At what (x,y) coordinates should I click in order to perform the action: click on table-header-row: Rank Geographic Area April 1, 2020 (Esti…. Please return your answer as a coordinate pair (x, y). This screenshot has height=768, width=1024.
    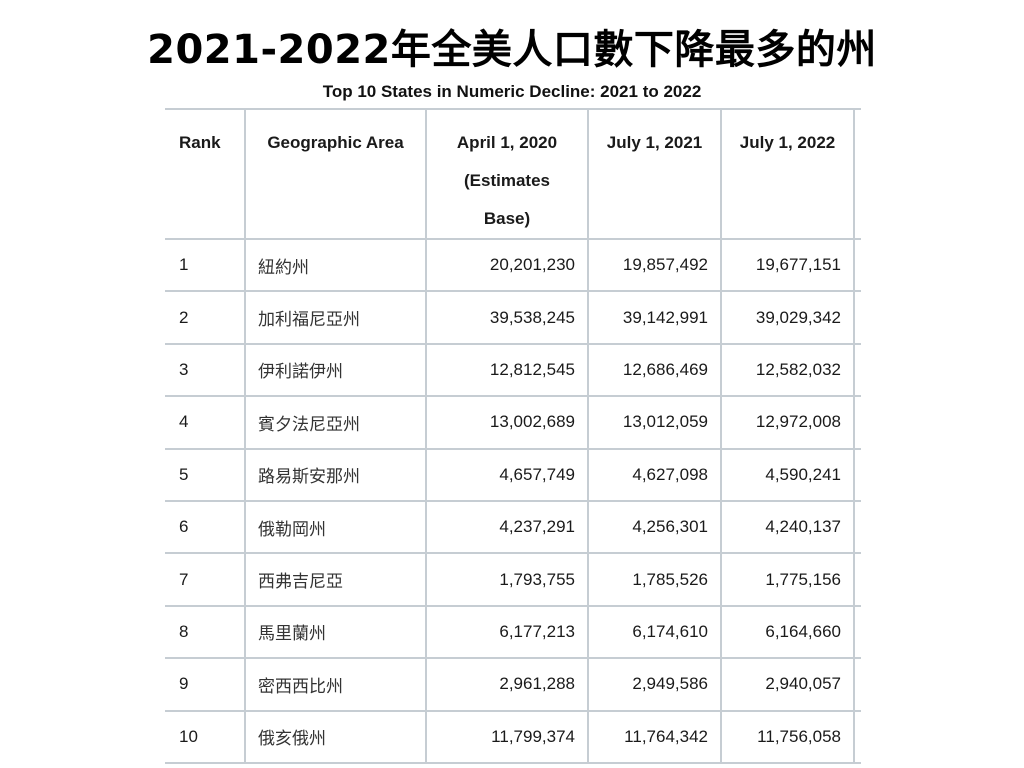
    Looking at the image, I should click on (513, 175).